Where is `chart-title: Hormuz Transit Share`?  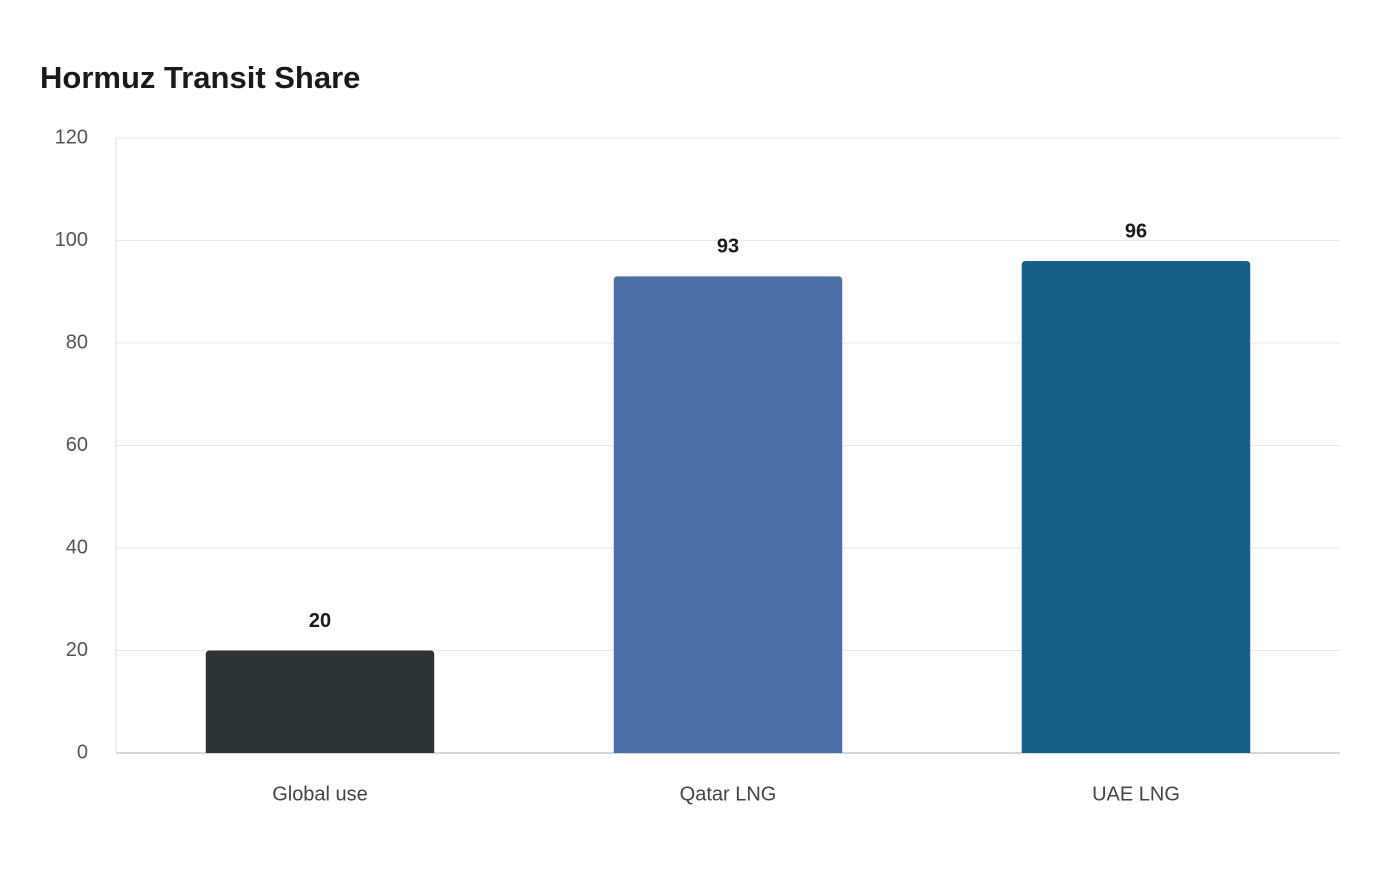 chart-title: Hormuz Transit Share is located at coordinates (200, 77).